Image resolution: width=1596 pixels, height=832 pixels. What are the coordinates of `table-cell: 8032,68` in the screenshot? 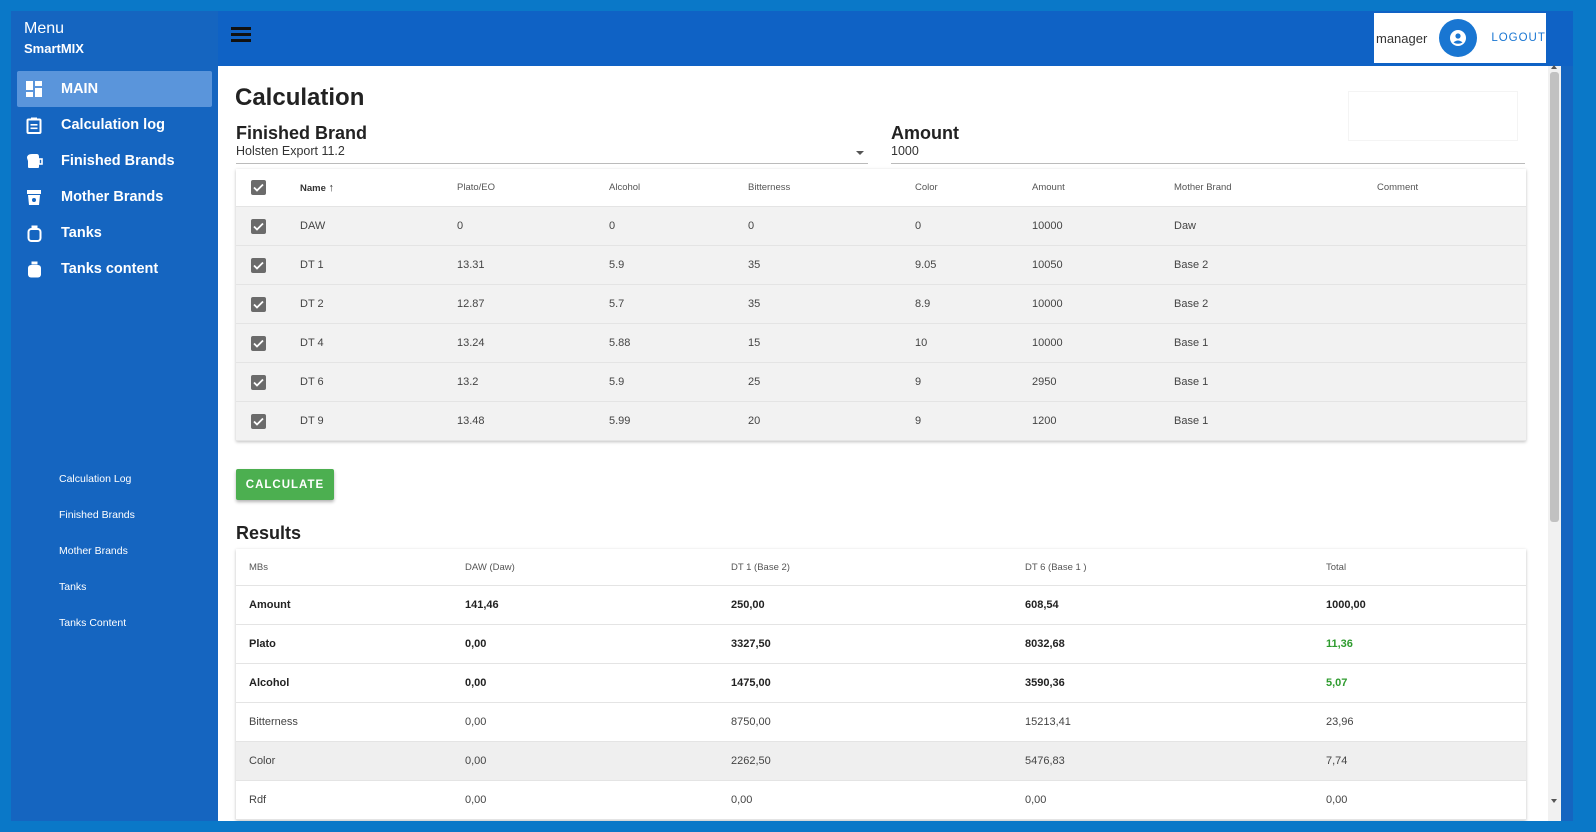 It's located at (1045, 644).